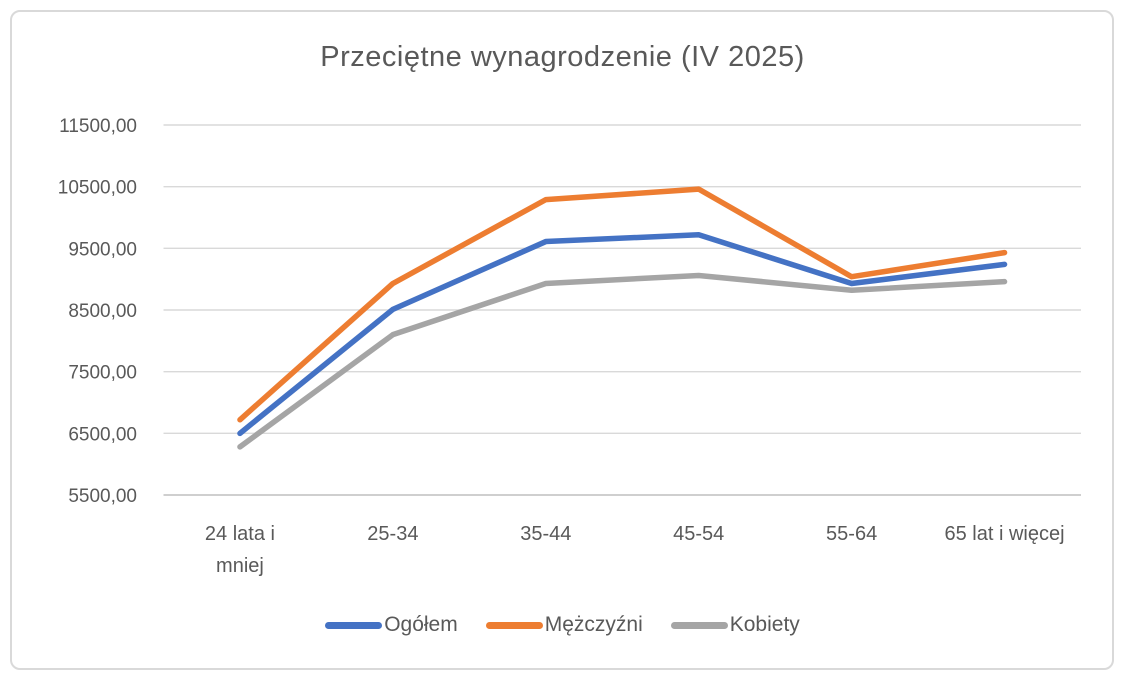  Describe the element at coordinates (764, 624) in the screenshot. I see `legend-label-kobiety: Kobiety` at that location.